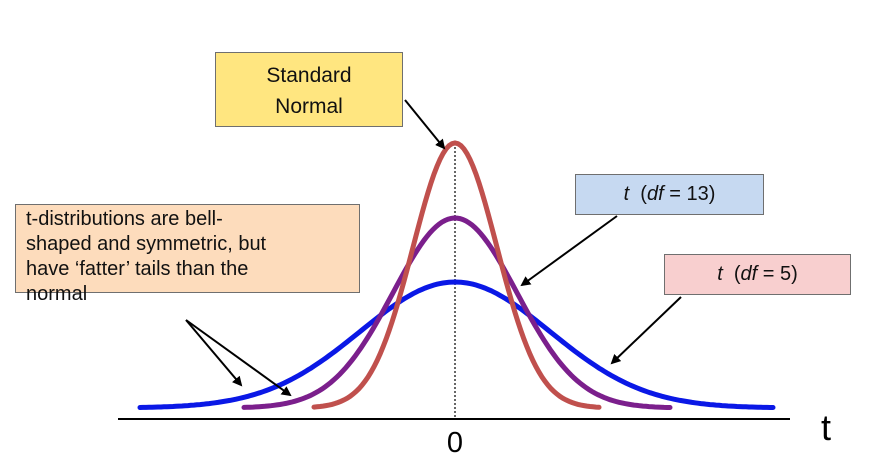 The width and height of the screenshot is (882, 469). Describe the element at coordinates (425, 124) in the screenshot. I see `arrow-to-normal` at that location.